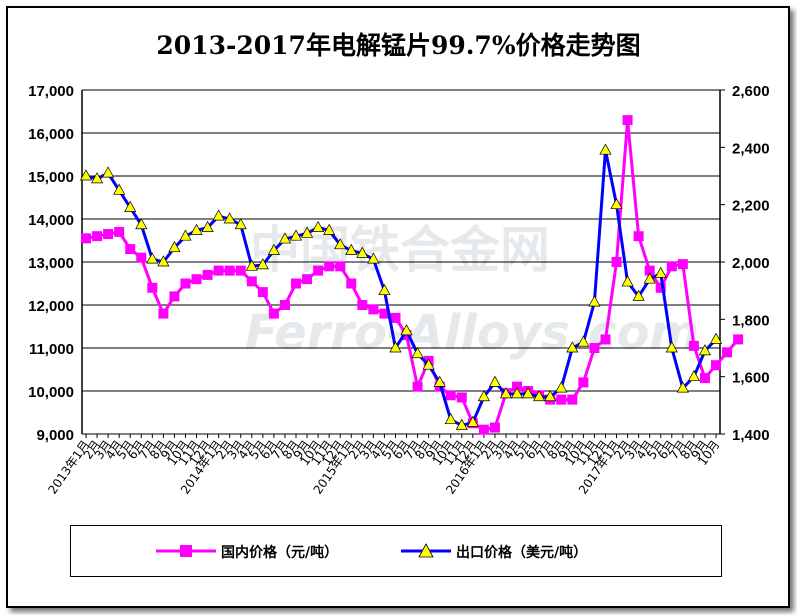  Describe the element at coordinates (522, 553) in the screenshot. I see `legend-export-label: 出口价格（美元/吨）` at that location.